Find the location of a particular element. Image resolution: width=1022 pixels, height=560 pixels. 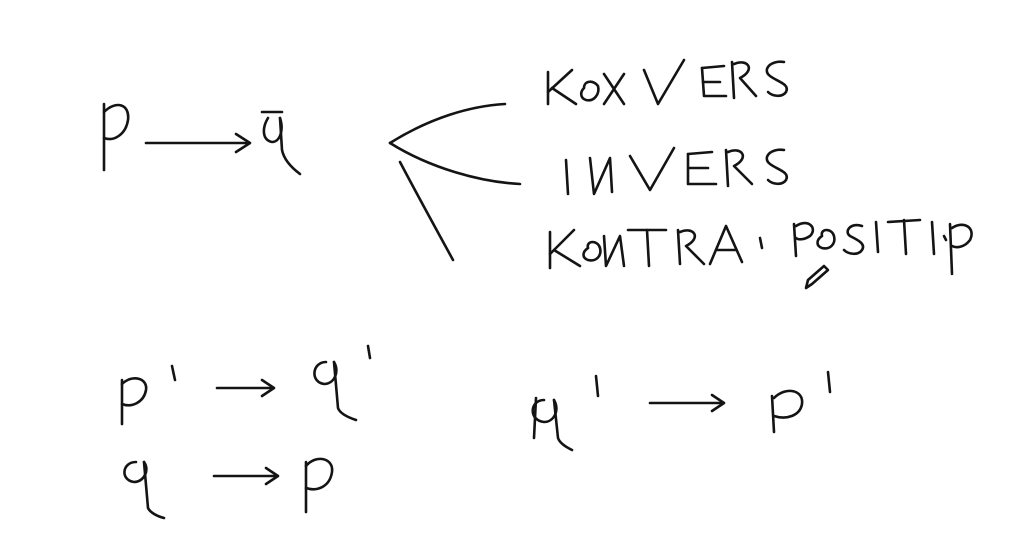

implication-main is located at coordinates (202, 139).